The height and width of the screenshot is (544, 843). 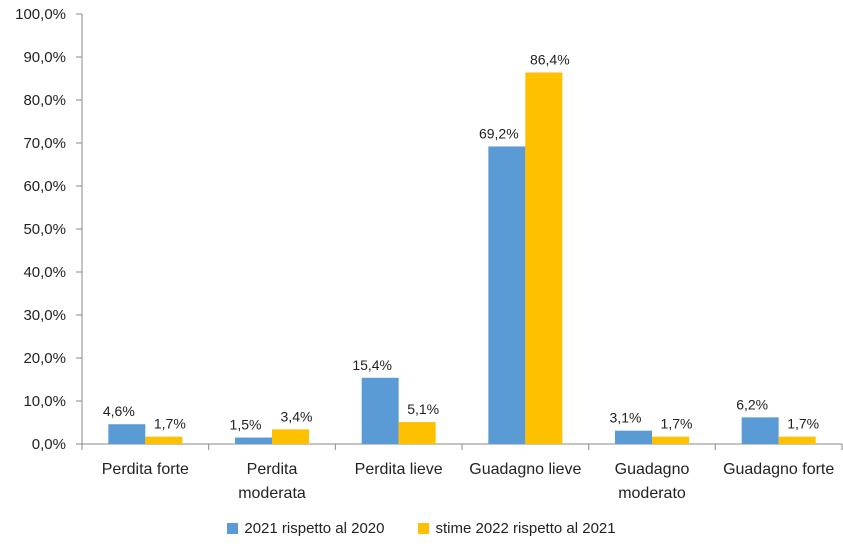 What do you see at coordinates (525, 469) in the screenshot?
I see `x-tick-label: Guadagno lieve` at bounding box center [525, 469].